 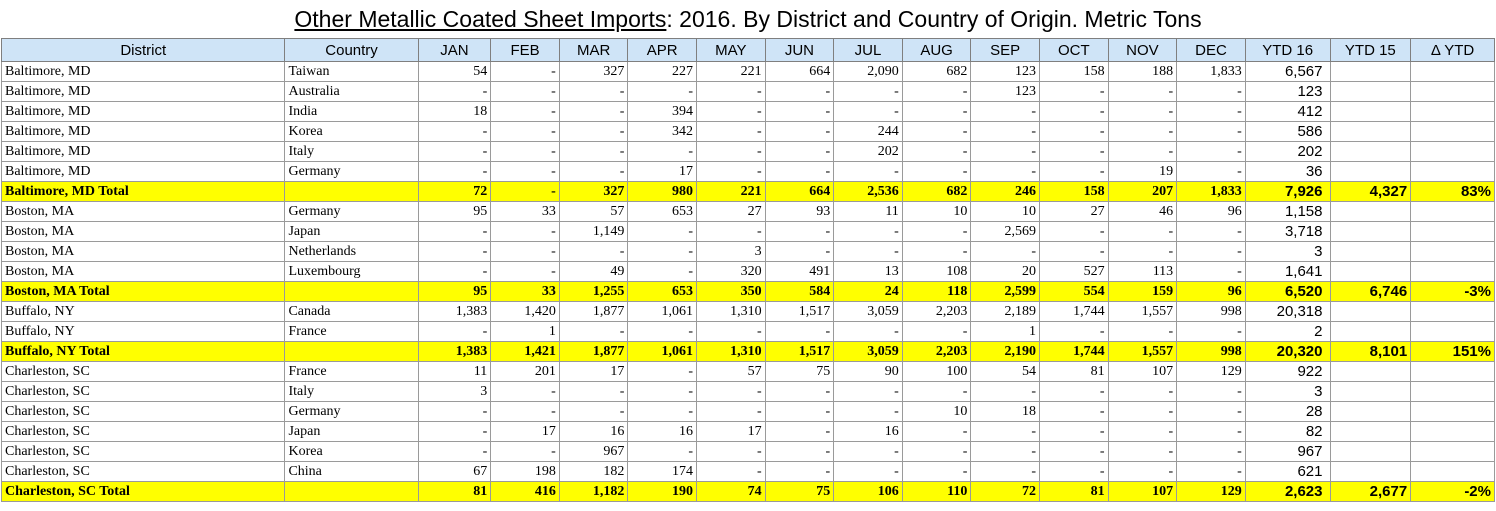 What do you see at coordinates (454, 50) in the screenshot?
I see `header-jan: JAN` at bounding box center [454, 50].